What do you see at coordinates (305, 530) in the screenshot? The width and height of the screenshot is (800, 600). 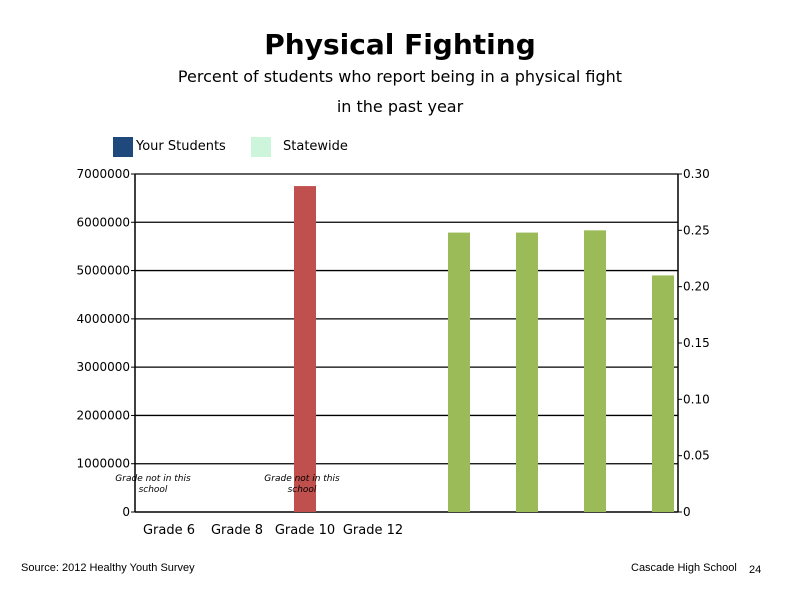 I see `x-category-label: Grade 10` at bounding box center [305, 530].